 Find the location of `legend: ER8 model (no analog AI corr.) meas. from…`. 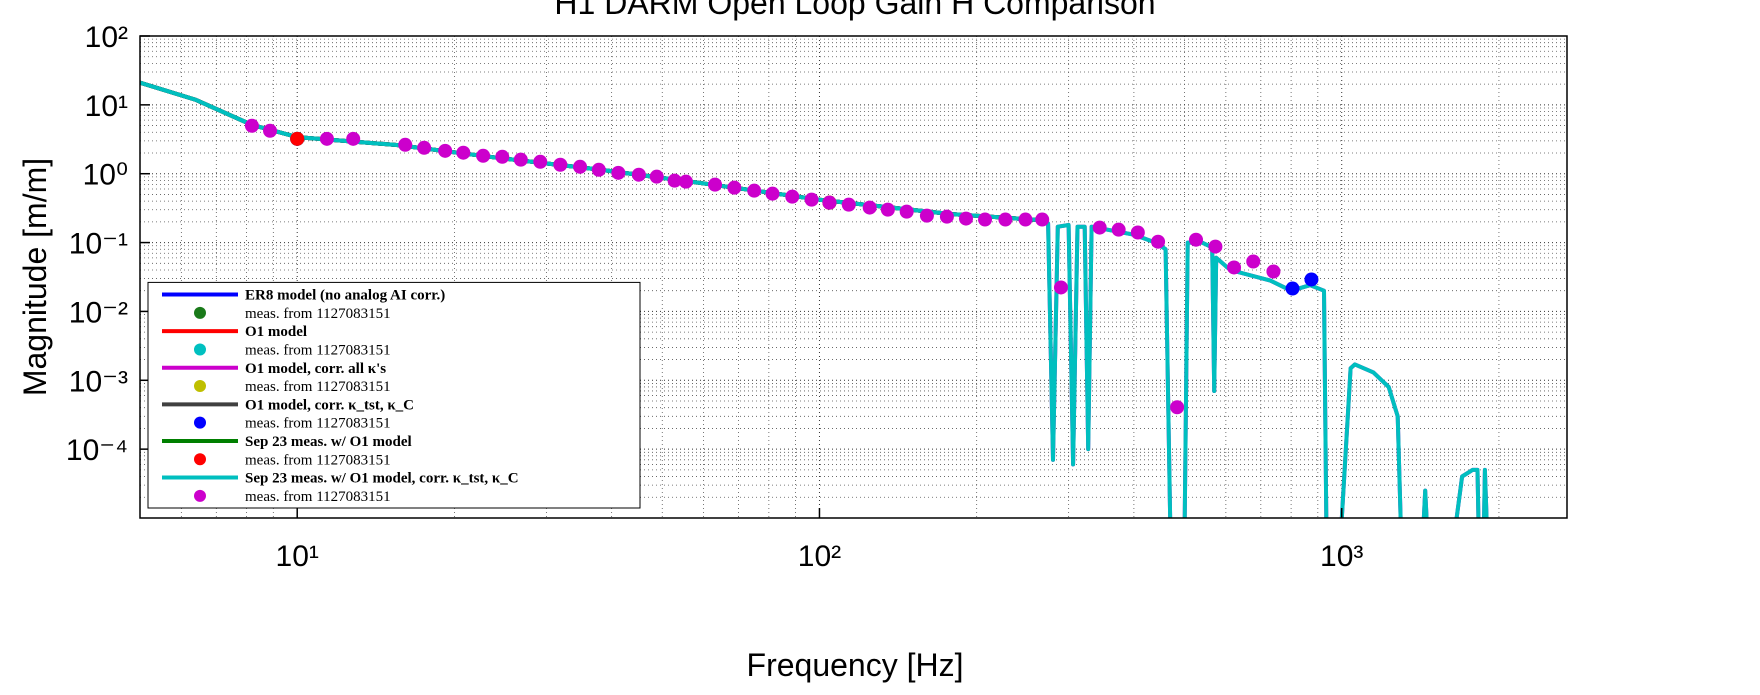

legend: ER8 model (no analog AI corr.) meas. from… is located at coordinates (394, 395).